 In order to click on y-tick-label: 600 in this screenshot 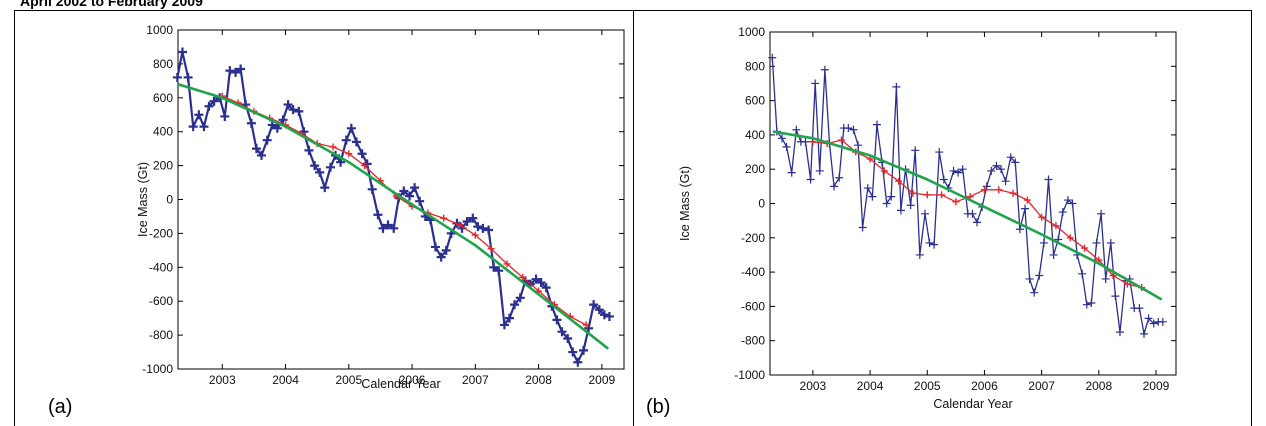, I will do `click(755, 101)`.